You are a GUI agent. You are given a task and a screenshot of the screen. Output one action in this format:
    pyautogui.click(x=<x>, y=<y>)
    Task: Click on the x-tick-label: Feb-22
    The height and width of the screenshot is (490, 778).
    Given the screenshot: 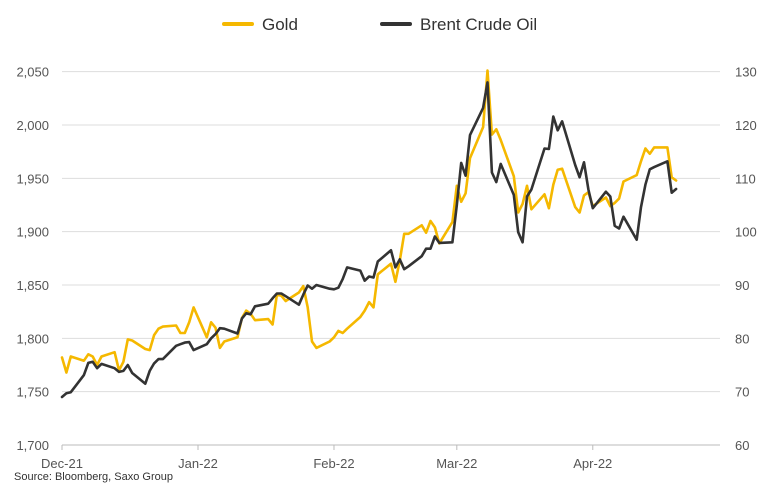 What is the action you would take?
    pyautogui.click(x=333, y=463)
    